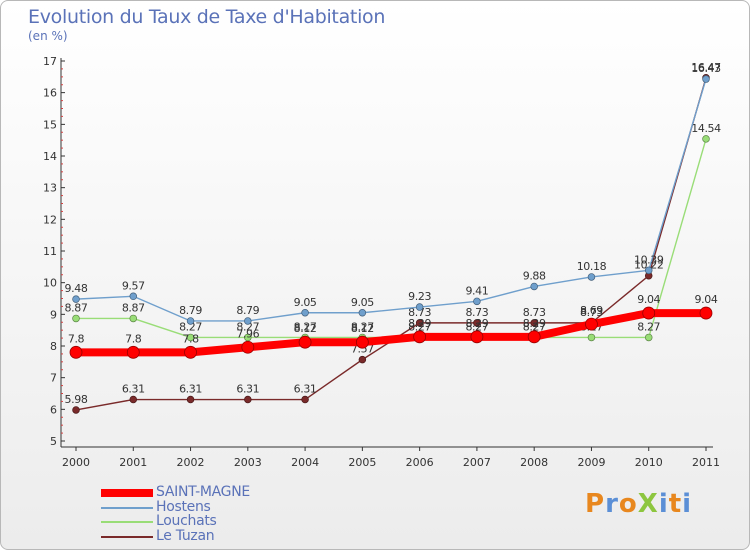 The width and height of the screenshot is (750, 550). What do you see at coordinates (591, 462) in the screenshot?
I see `x-tick-label: 2009` at bounding box center [591, 462].